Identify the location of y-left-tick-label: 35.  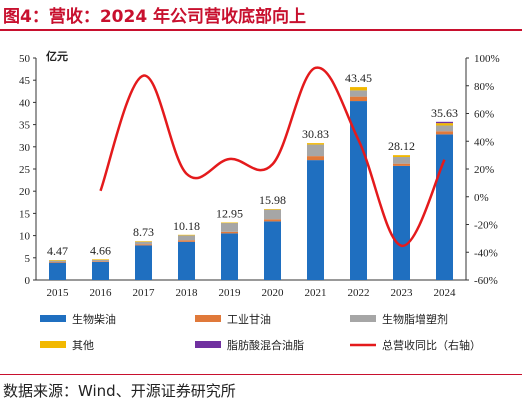
(25, 126).